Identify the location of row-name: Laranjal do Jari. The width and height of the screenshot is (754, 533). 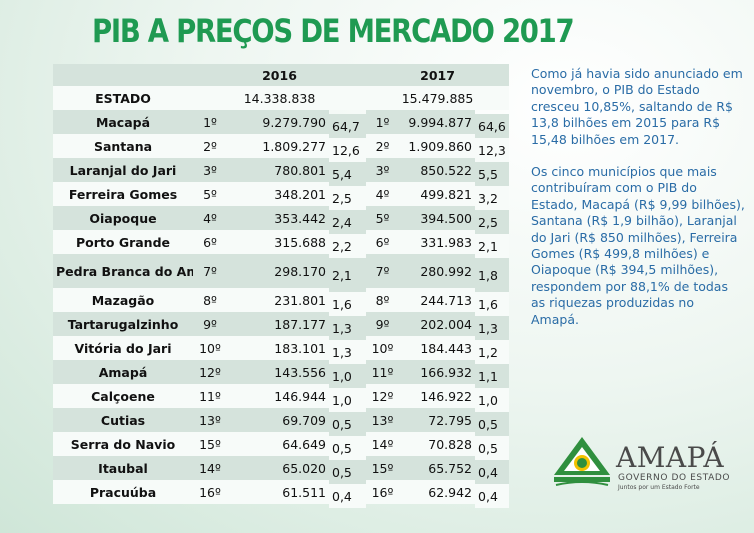
(123, 170).